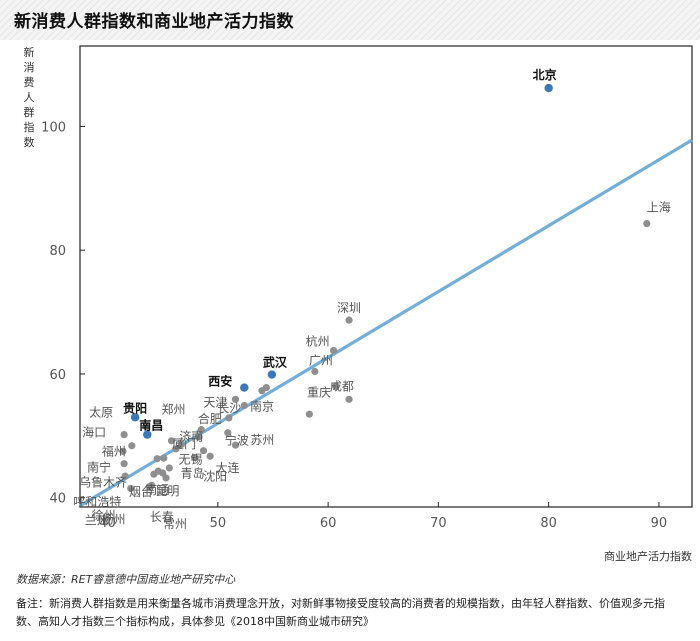 The image size is (700, 641). I want to click on label-成都: 成都, so click(342, 386).